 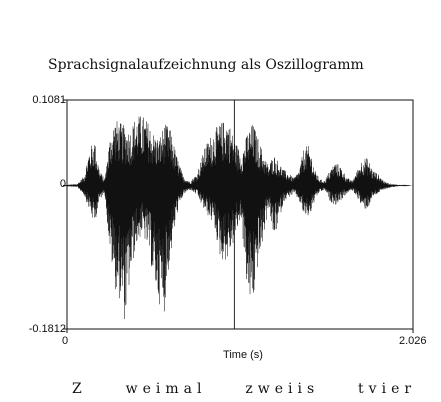 I want to click on x-axis-label: Time (s), so click(x=243, y=355).